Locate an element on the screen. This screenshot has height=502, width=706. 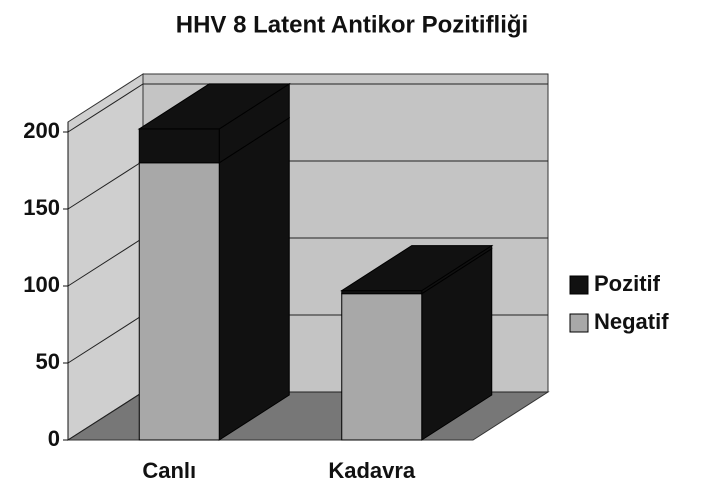
side-wall is located at coordinates (105, 257).